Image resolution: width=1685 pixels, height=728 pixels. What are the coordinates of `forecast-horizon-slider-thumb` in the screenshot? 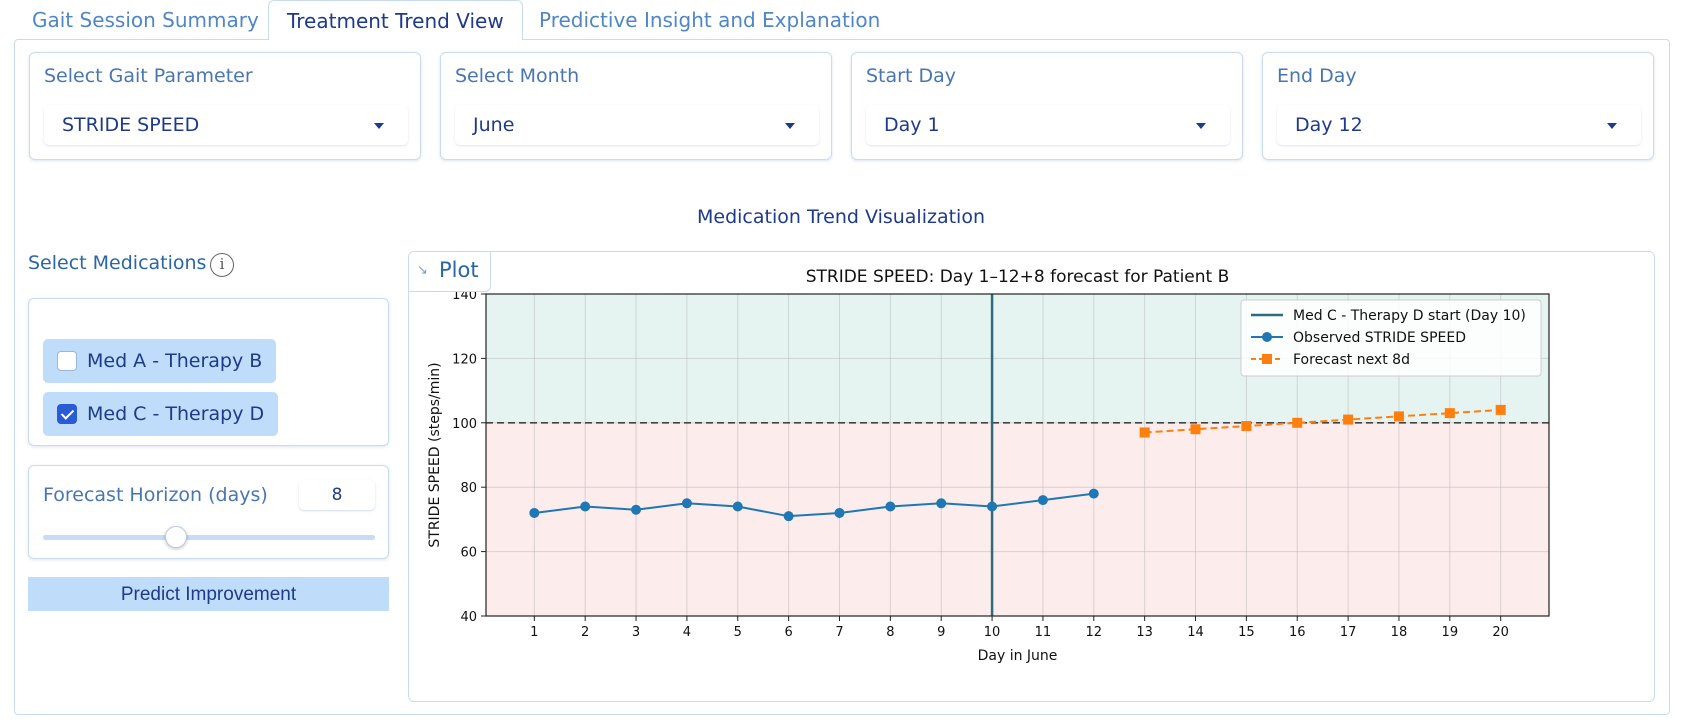 It's located at (175, 537).